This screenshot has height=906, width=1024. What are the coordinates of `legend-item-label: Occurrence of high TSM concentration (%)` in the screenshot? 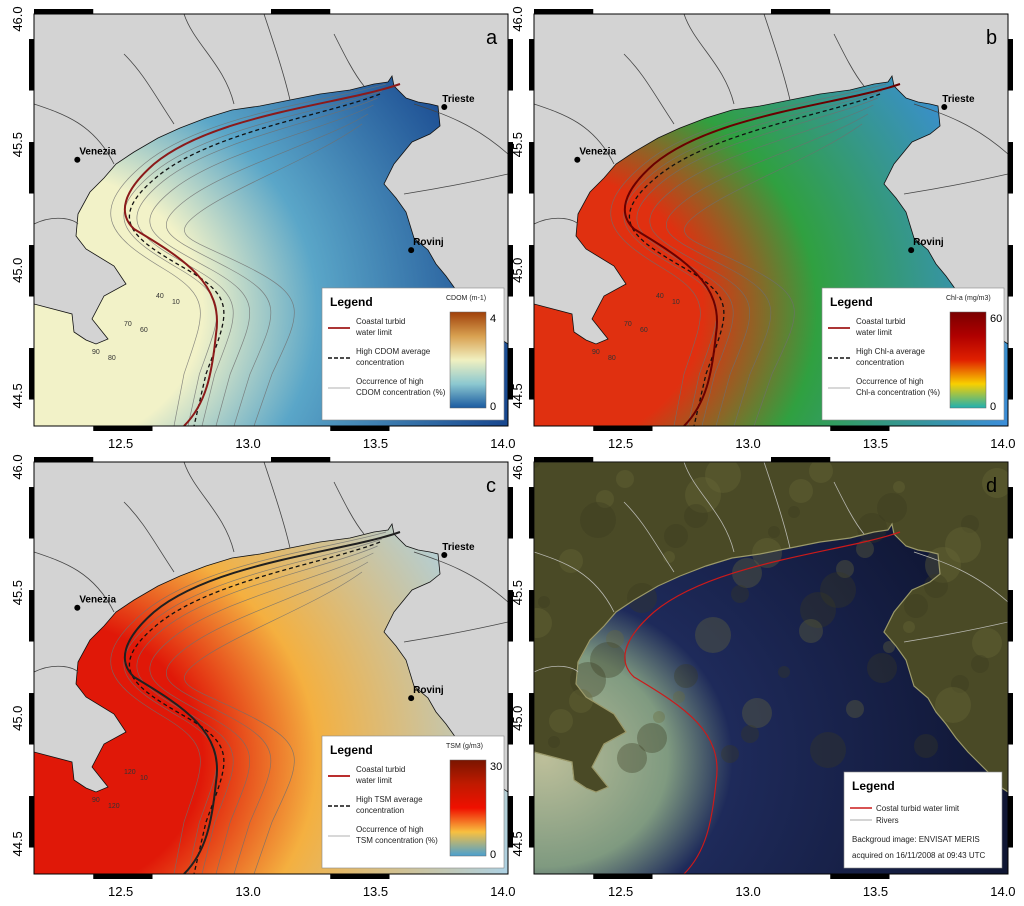 It's located at (397, 835).